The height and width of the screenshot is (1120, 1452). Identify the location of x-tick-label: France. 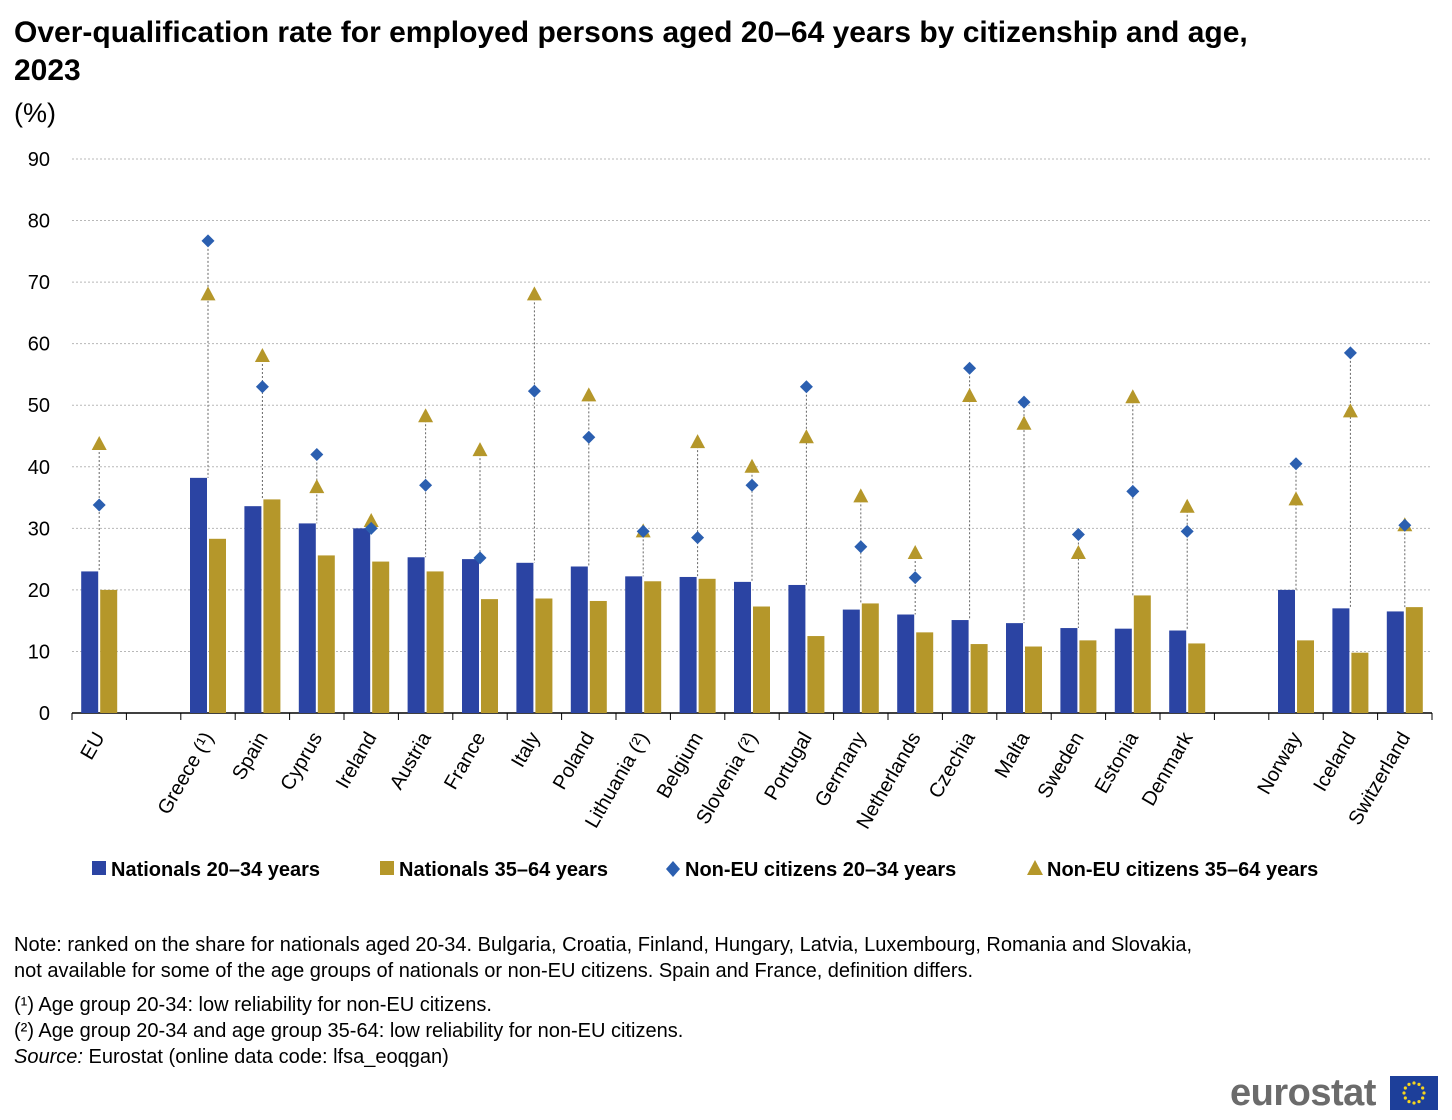
(465, 761).